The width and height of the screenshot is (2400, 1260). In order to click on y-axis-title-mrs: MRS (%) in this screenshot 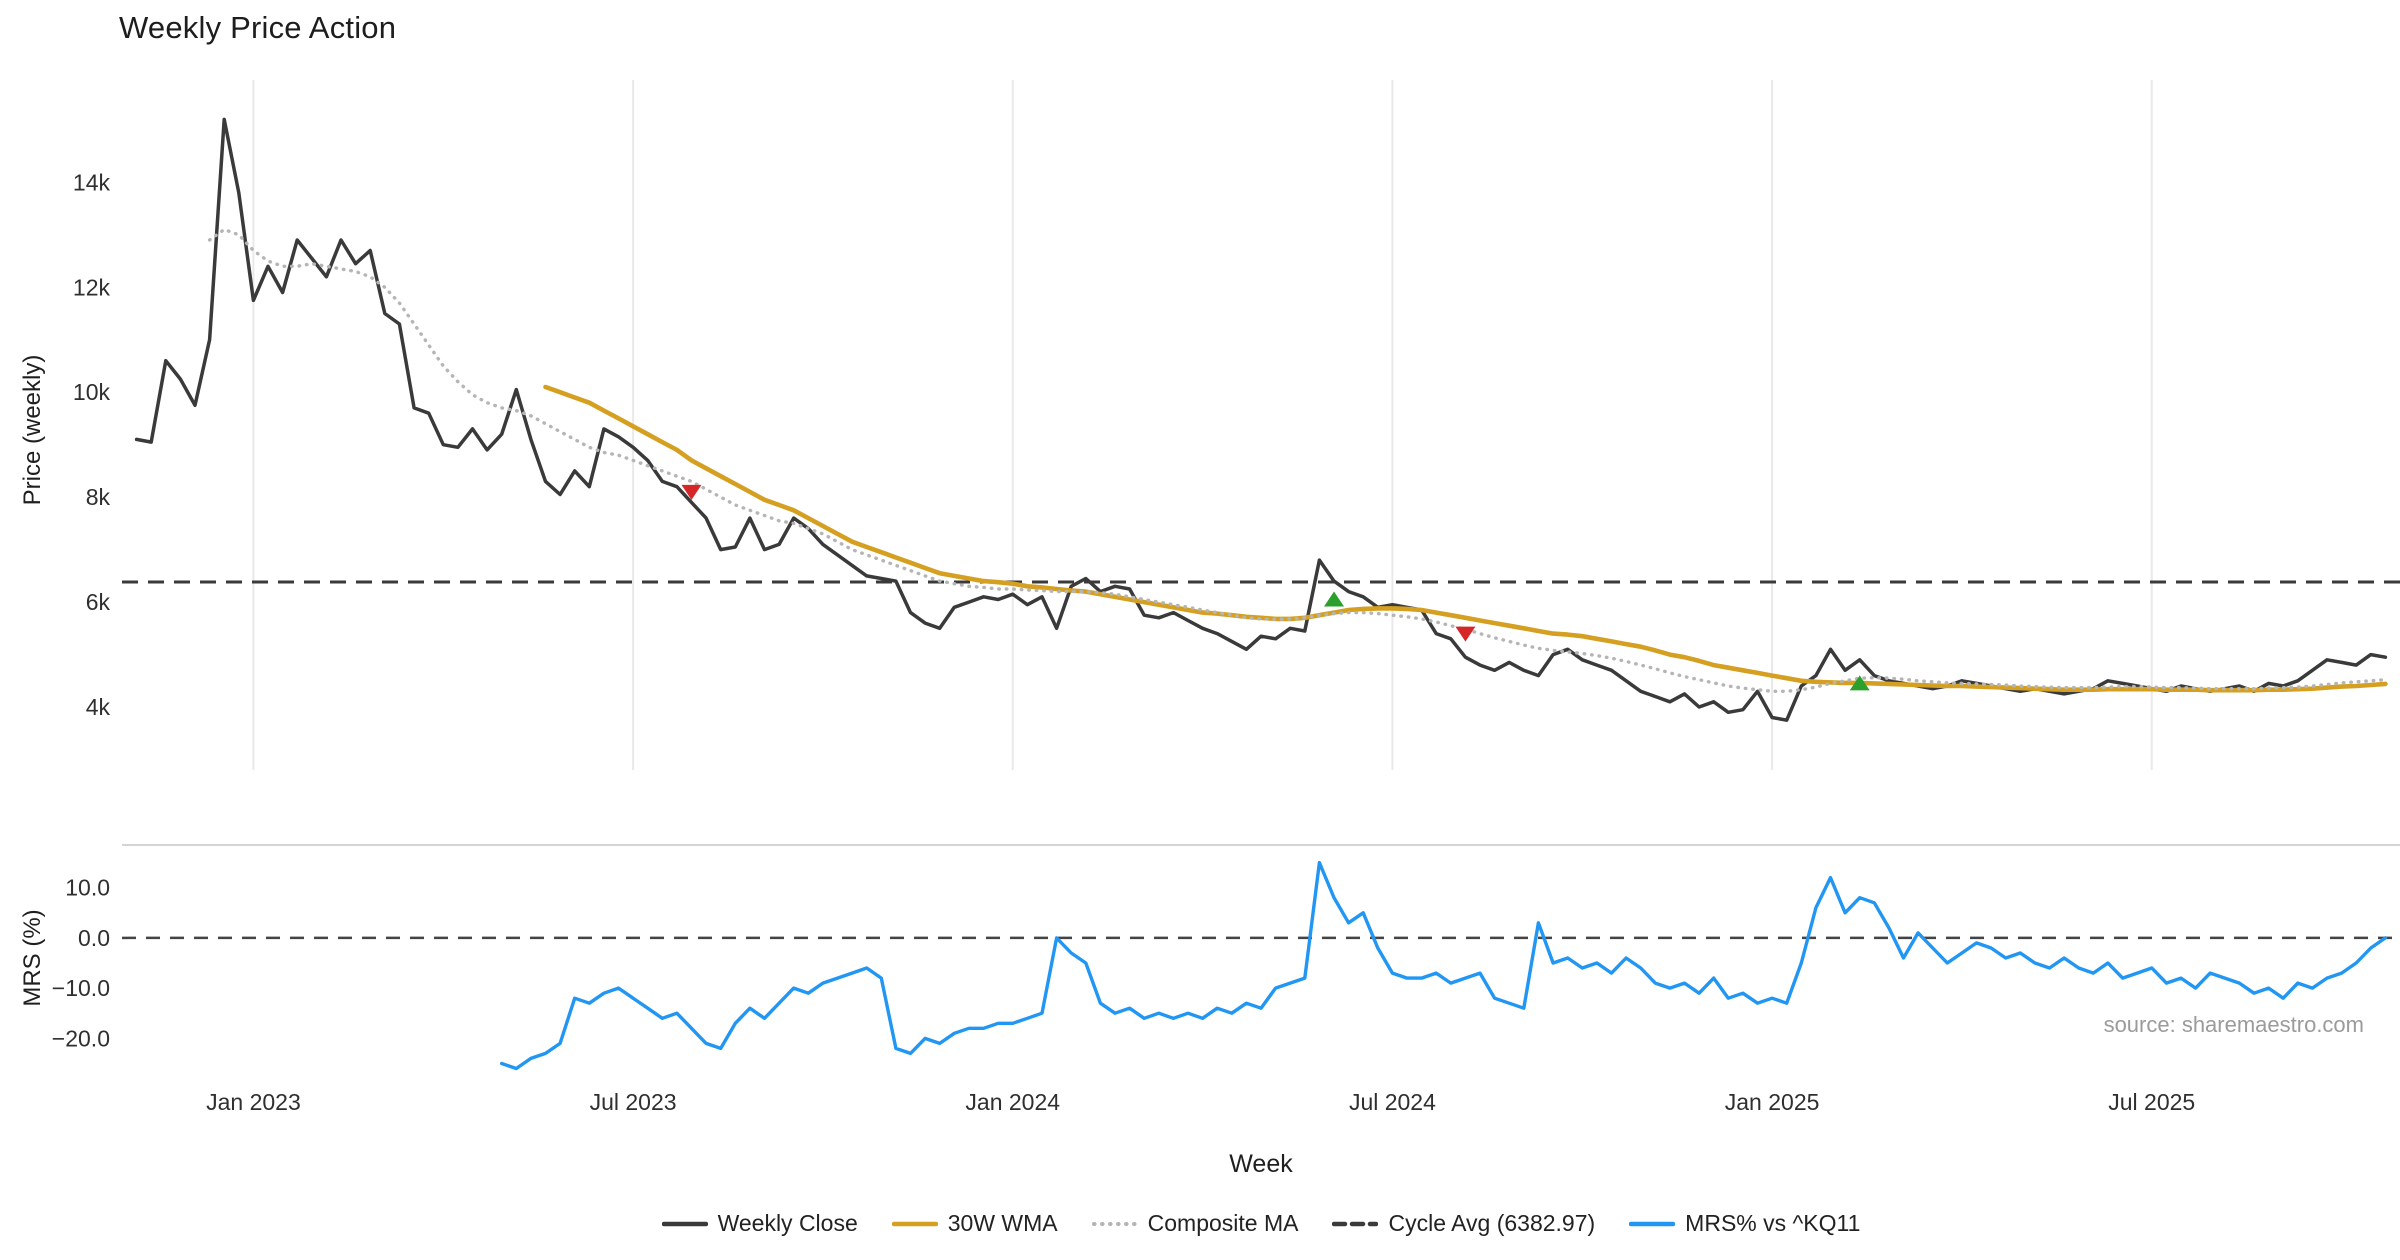, I will do `click(32, 957)`.